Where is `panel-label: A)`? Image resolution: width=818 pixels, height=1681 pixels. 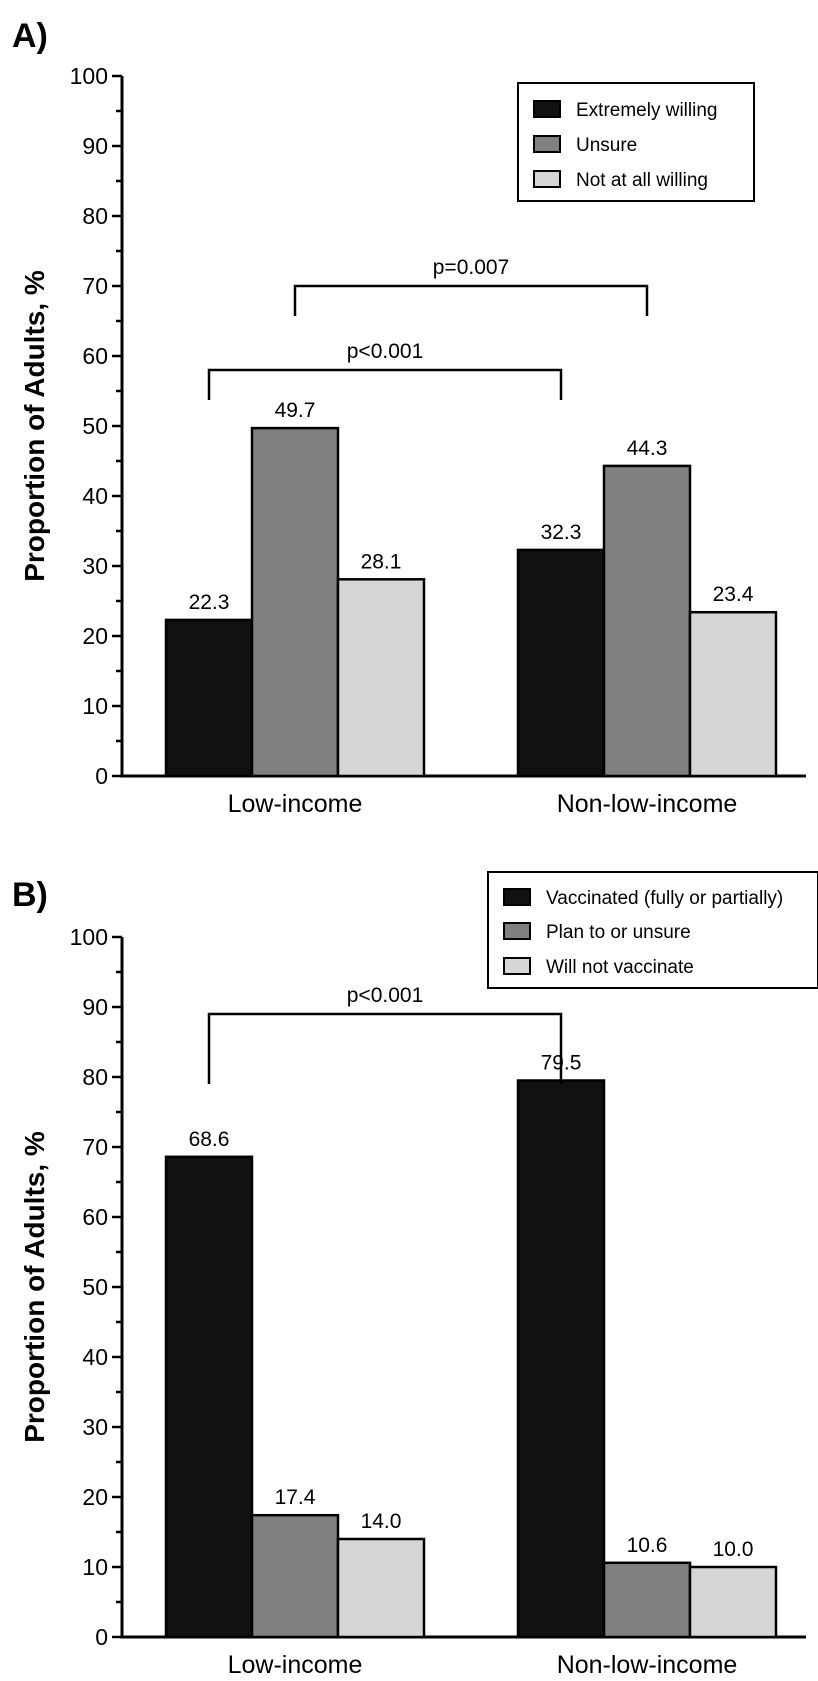 panel-label: A) is located at coordinates (30, 36).